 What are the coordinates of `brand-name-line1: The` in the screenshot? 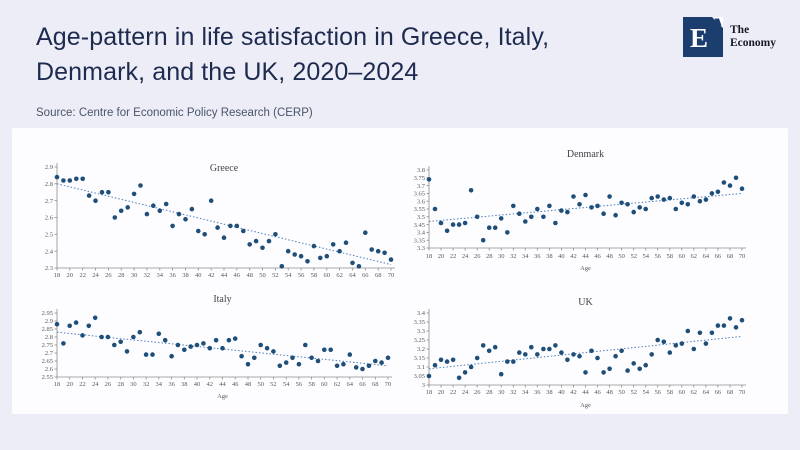 It's located at (740, 29).